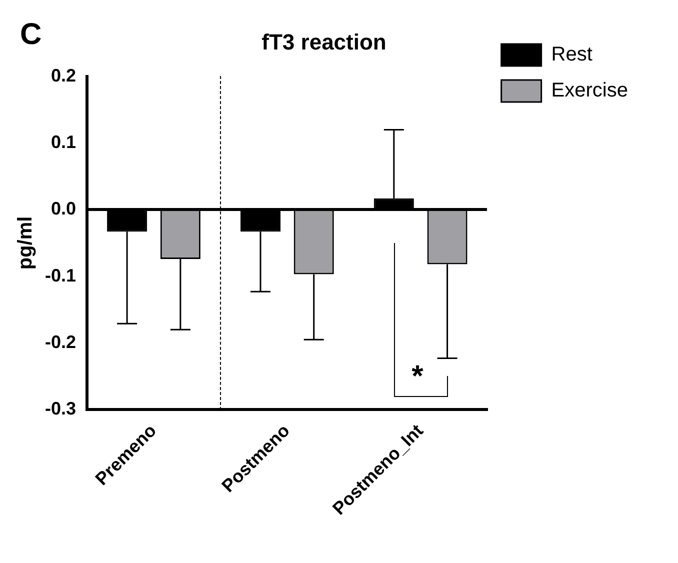 This screenshot has width=678, height=563. Describe the element at coordinates (60, 275) in the screenshot. I see `y-tick-label: -0.1` at that location.